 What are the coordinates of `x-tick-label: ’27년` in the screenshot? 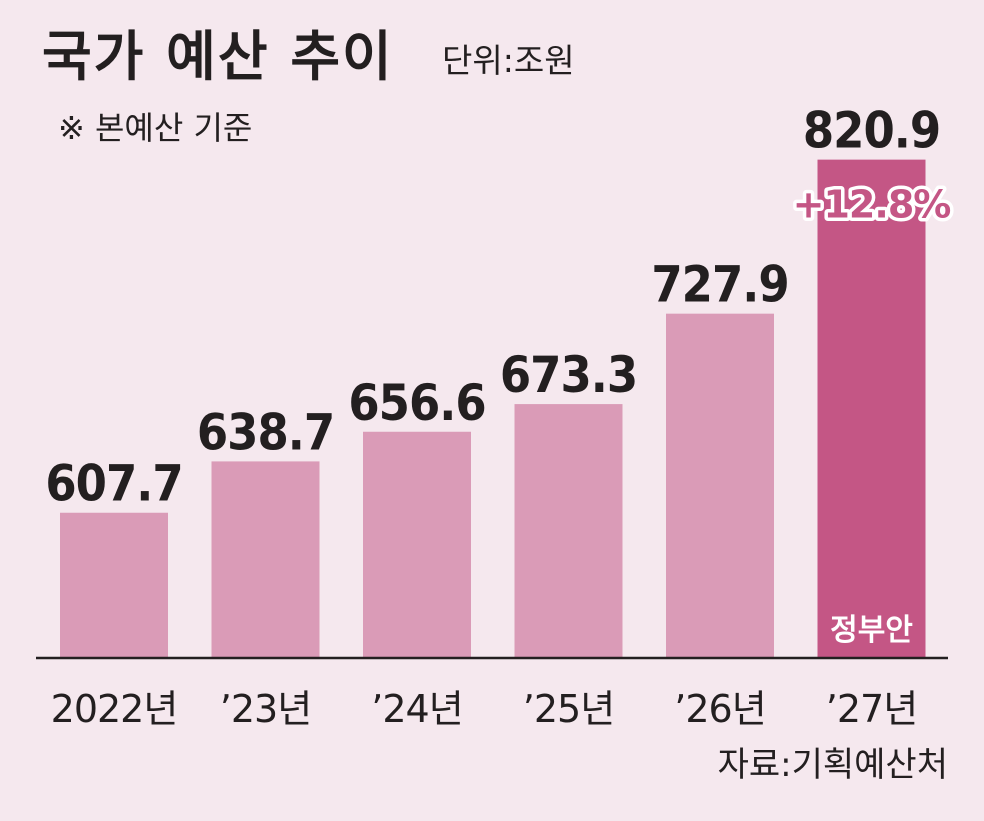 It's located at (871, 709).